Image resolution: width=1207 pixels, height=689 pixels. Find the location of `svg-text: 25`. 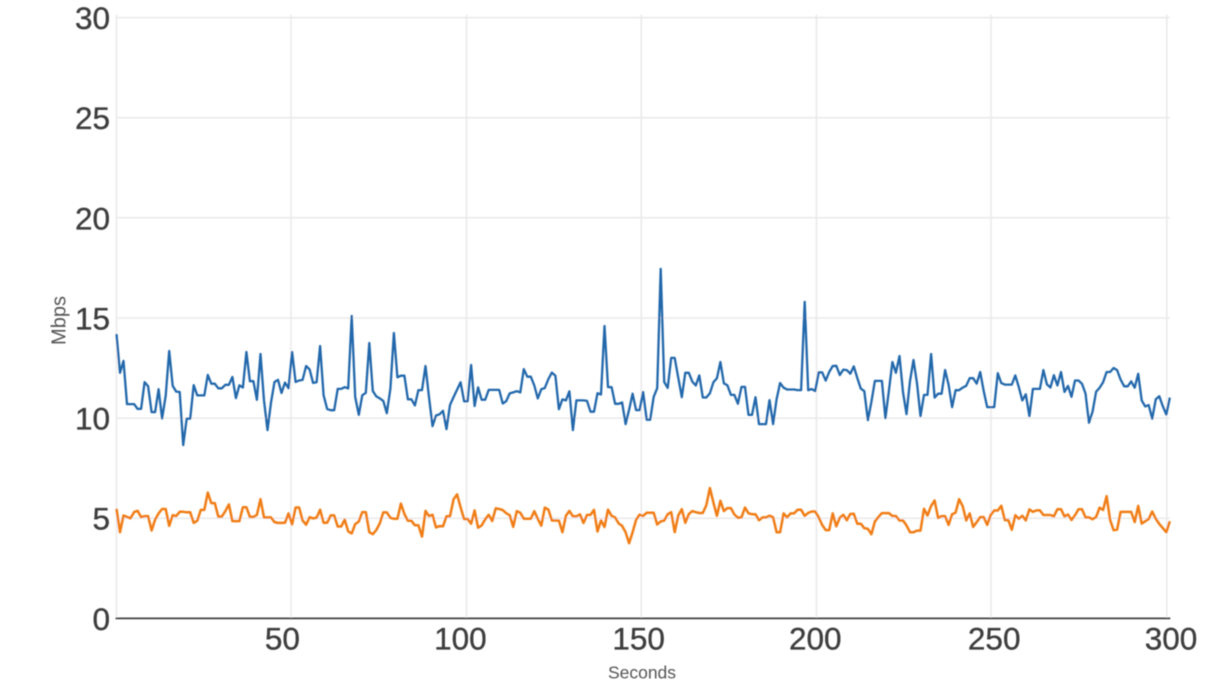

svg-text: 25 is located at coordinates (92, 118).